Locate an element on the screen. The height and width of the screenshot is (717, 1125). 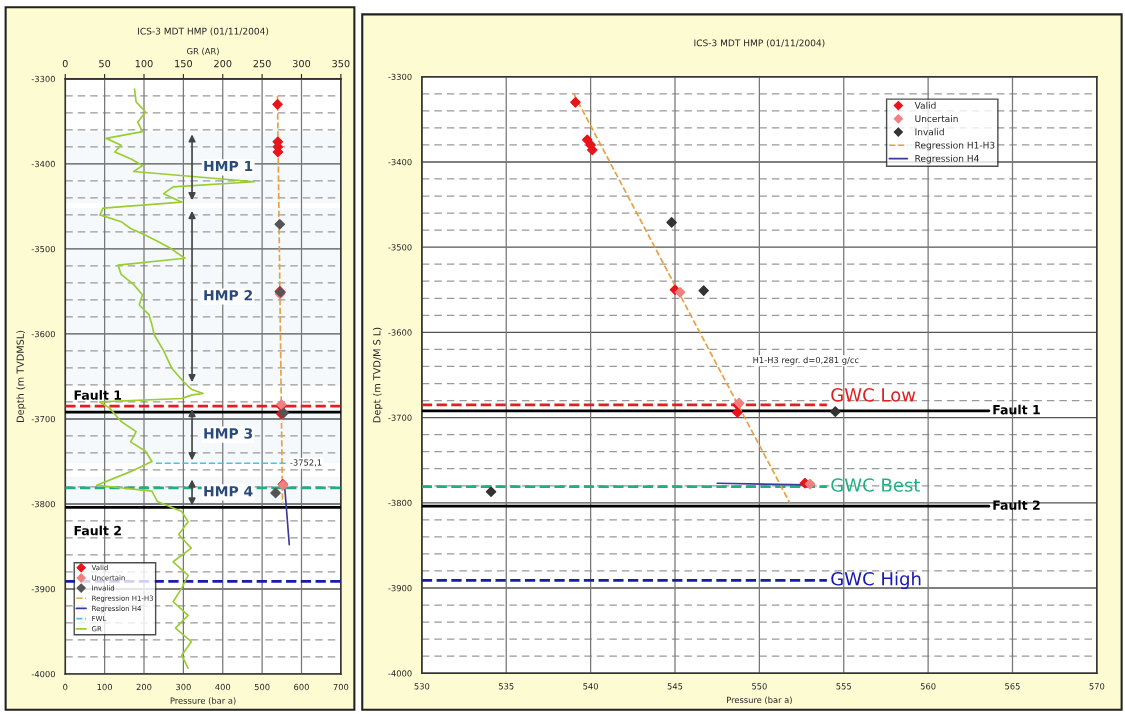
band-label: HMP 4 is located at coordinates (228, 491).